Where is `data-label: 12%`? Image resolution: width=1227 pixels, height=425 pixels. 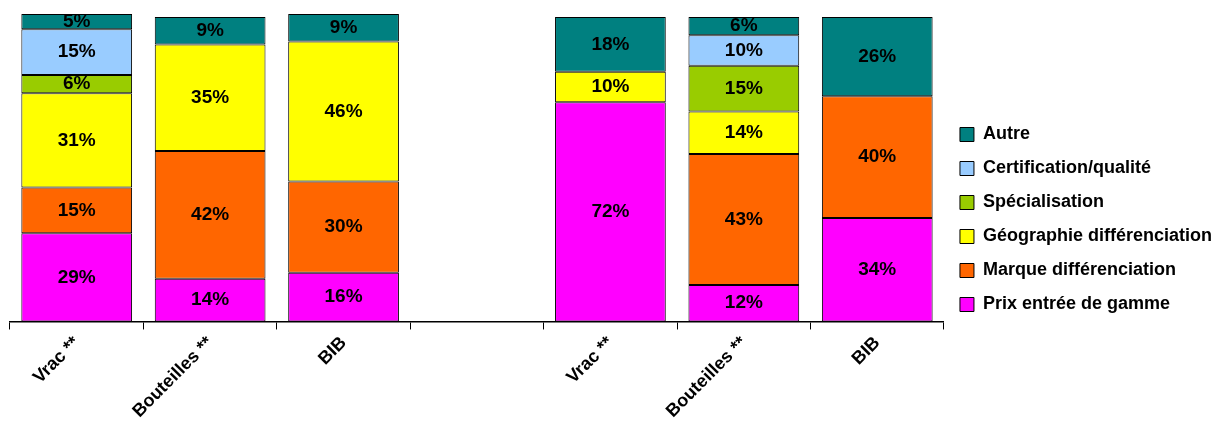 data-label: 12% is located at coordinates (743, 302).